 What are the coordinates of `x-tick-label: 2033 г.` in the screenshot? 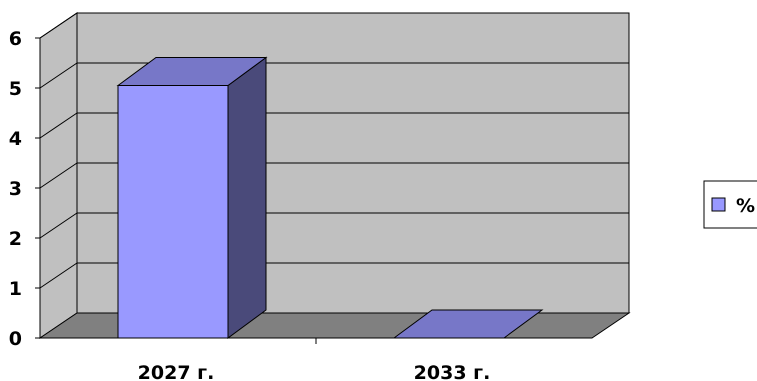 It's located at (452, 371).